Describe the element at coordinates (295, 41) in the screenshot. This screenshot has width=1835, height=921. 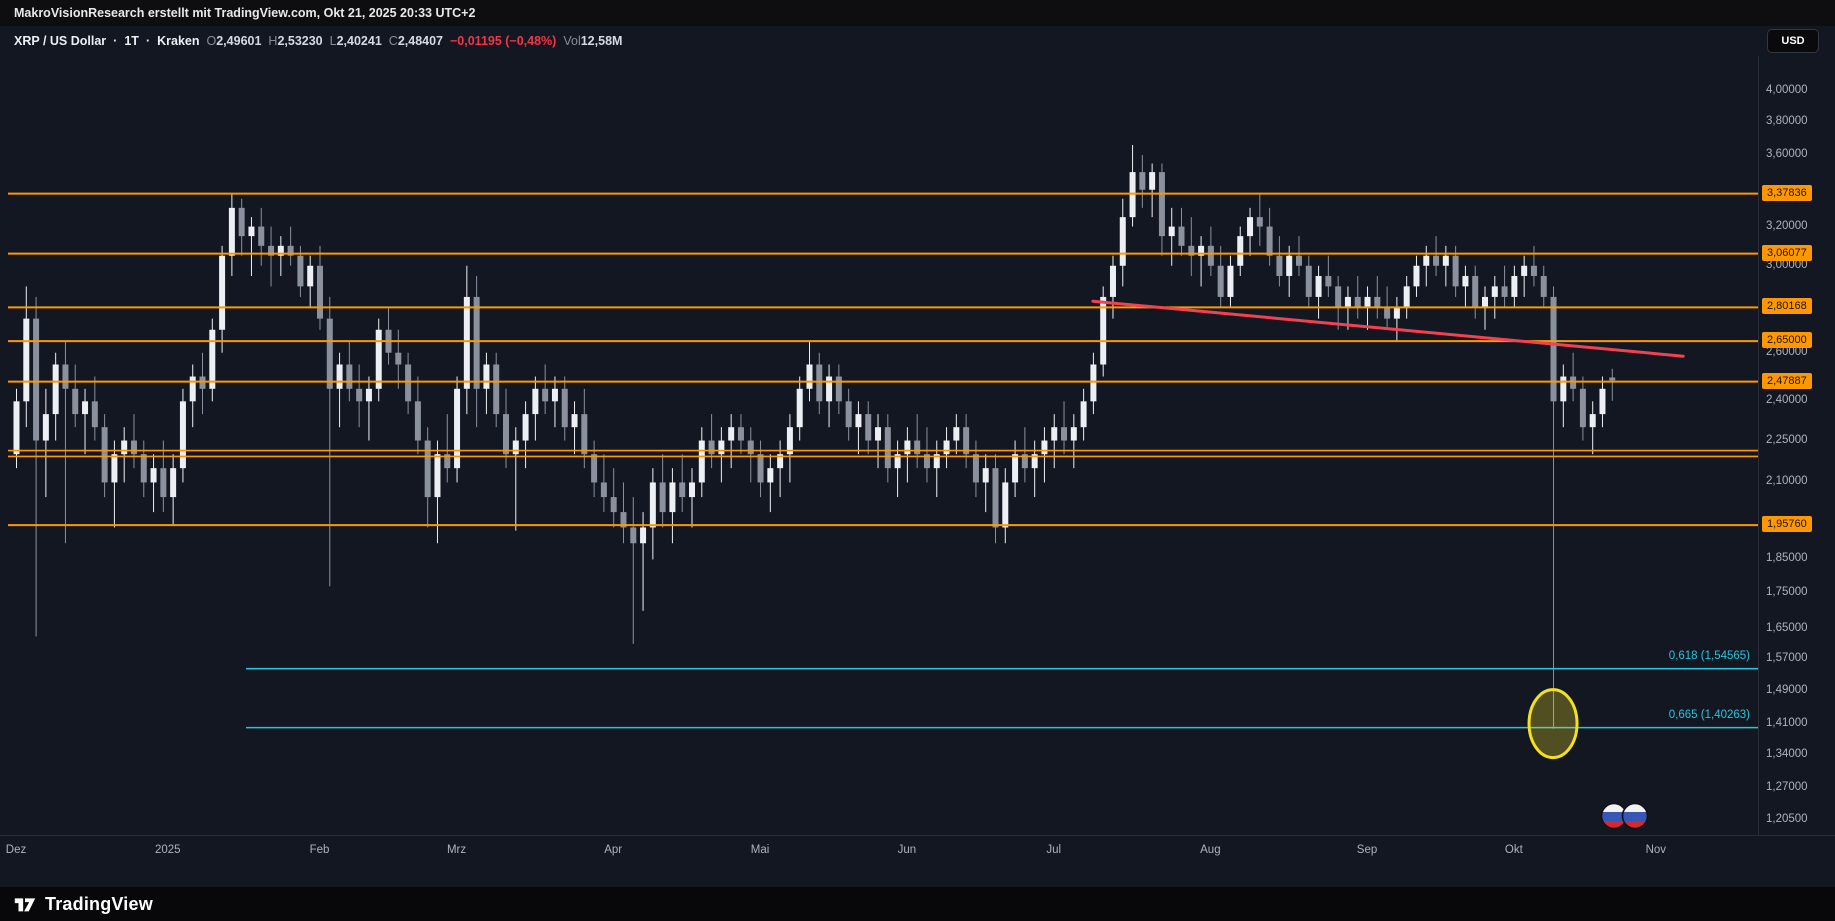
I see `ohlc-high: H2,53230` at that location.